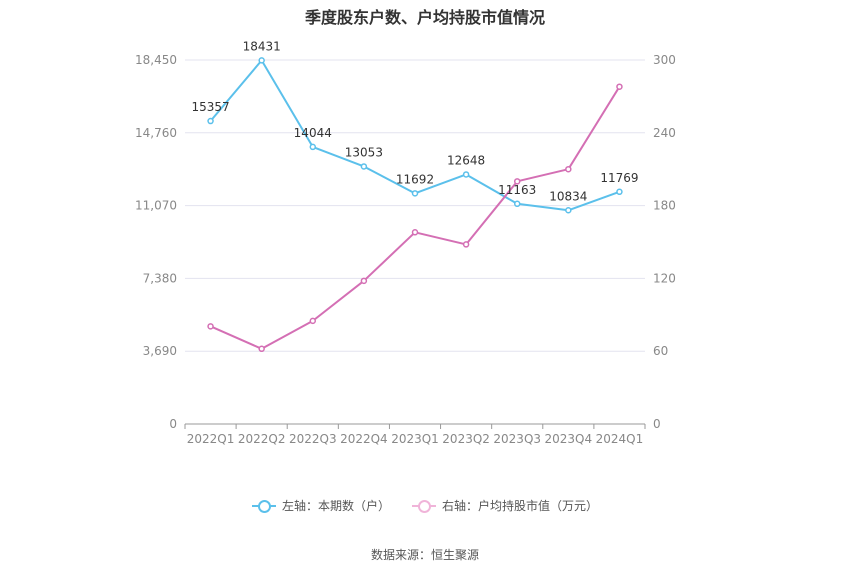  I want to click on legend-swatch-right-icon, so click(424, 506).